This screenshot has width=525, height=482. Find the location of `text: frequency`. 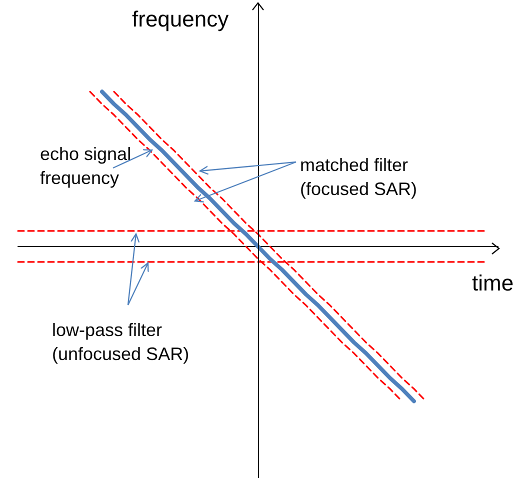

text: frequency is located at coordinates (180, 19).